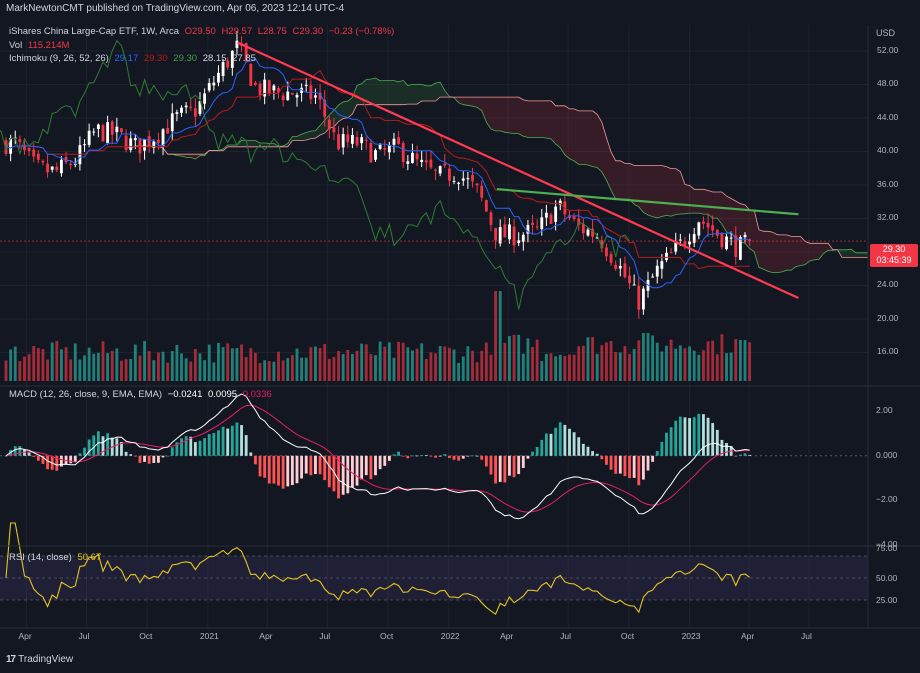 This screenshot has height=673, width=920. Describe the element at coordinates (378, 336) in the screenshot. I see `volume-bars` at that location.